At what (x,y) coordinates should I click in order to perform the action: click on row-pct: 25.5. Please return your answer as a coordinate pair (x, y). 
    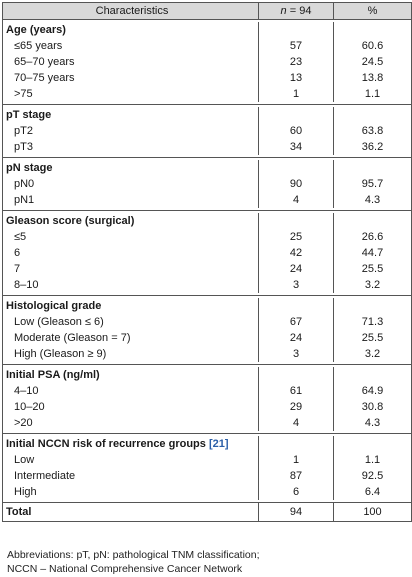
    Looking at the image, I should click on (372, 269).